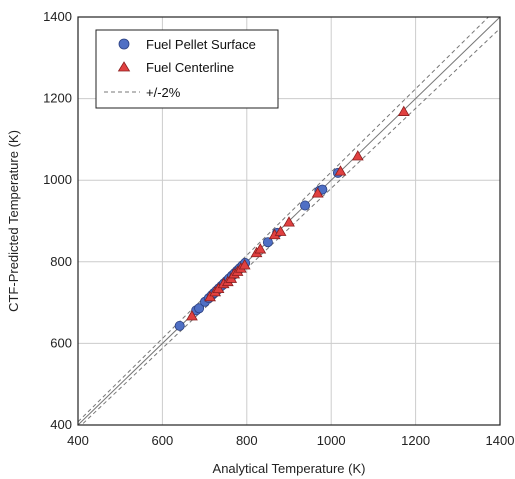 The width and height of the screenshot is (515, 479). What do you see at coordinates (61, 342) in the screenshot?
I see `y-tick-label-1: 600` at bounding box center [61, 342].